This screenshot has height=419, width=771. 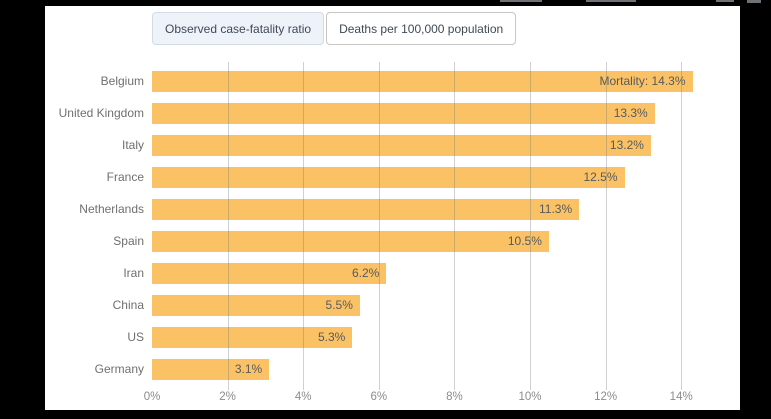 I want to click on bar-united-kingdom: 13.3%, so click(x=403, y=113).